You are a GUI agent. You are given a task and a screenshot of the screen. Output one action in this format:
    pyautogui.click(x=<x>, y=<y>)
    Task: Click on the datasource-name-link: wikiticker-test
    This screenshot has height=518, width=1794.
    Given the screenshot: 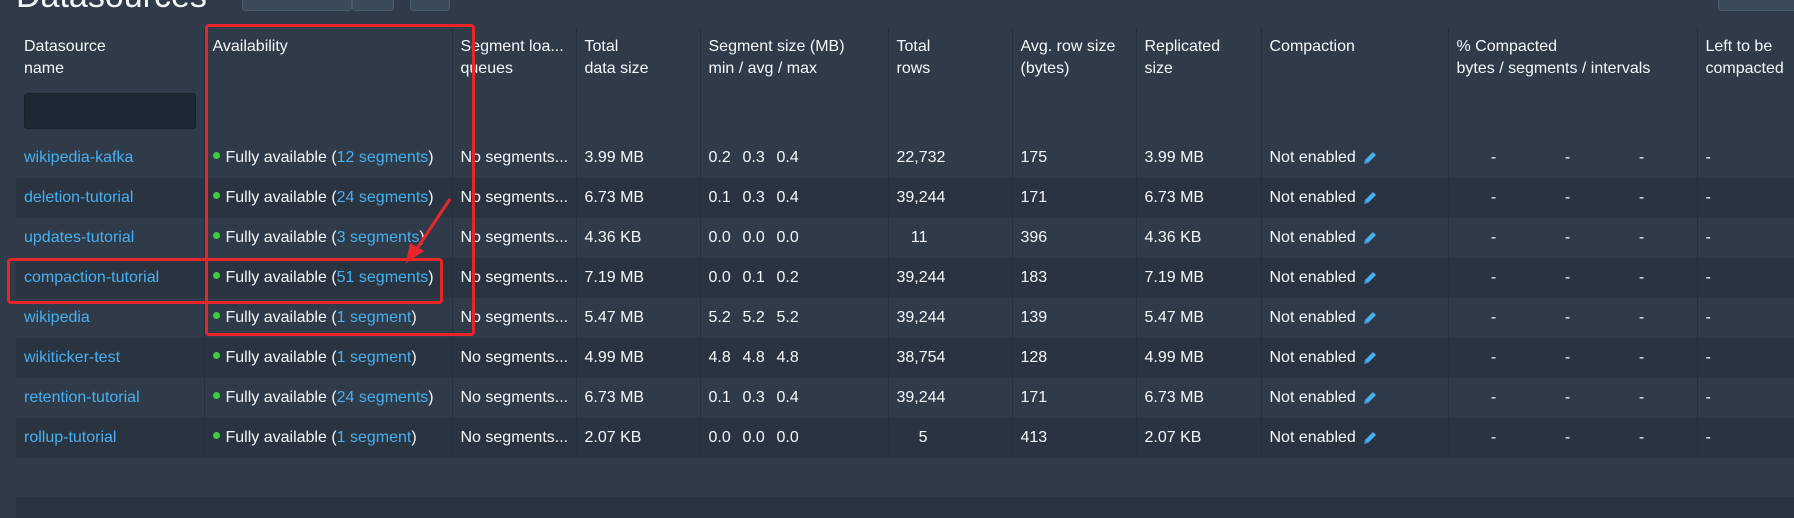 What is the action you would take?
    pyautogui.click(x=72, y=357)
    